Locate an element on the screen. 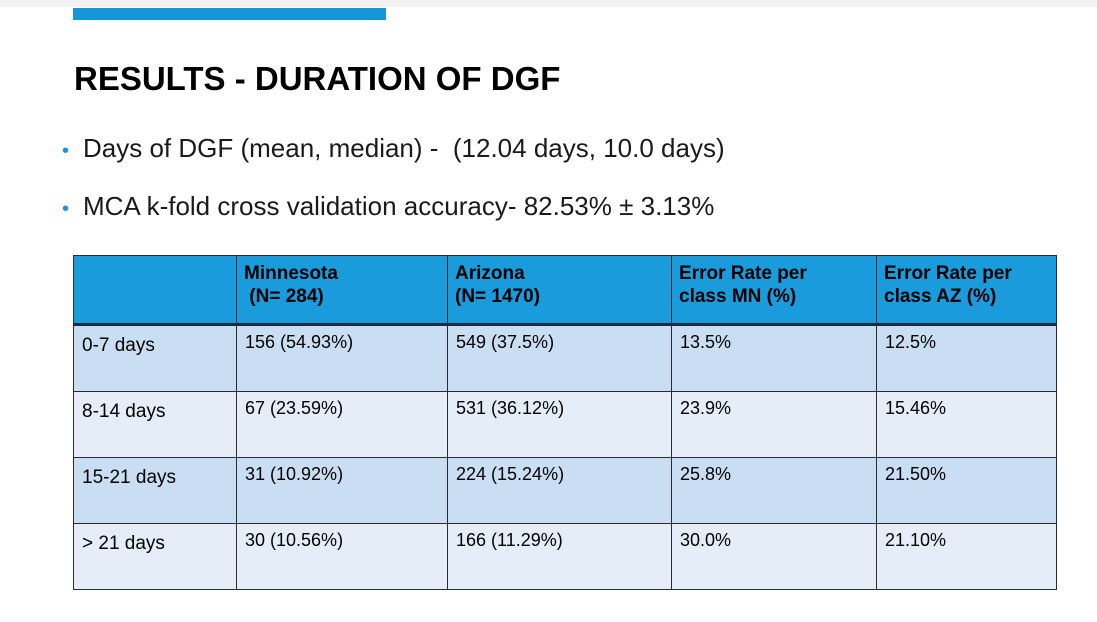 This screenshot has width=1097, height=622. table-cell: 224 (15.24%) is located at coordinates (559, 490).